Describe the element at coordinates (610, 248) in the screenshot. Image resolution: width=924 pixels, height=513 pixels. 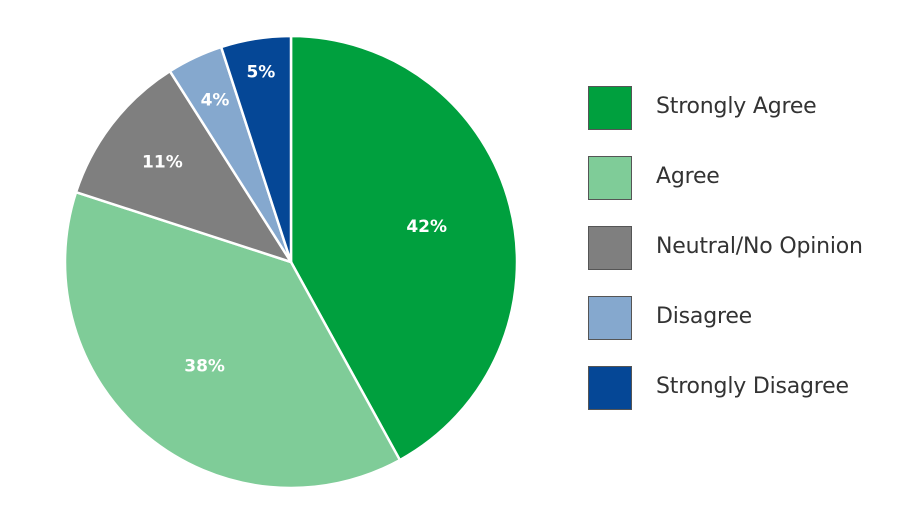
I see `legend-swatch-neutral` at that location.